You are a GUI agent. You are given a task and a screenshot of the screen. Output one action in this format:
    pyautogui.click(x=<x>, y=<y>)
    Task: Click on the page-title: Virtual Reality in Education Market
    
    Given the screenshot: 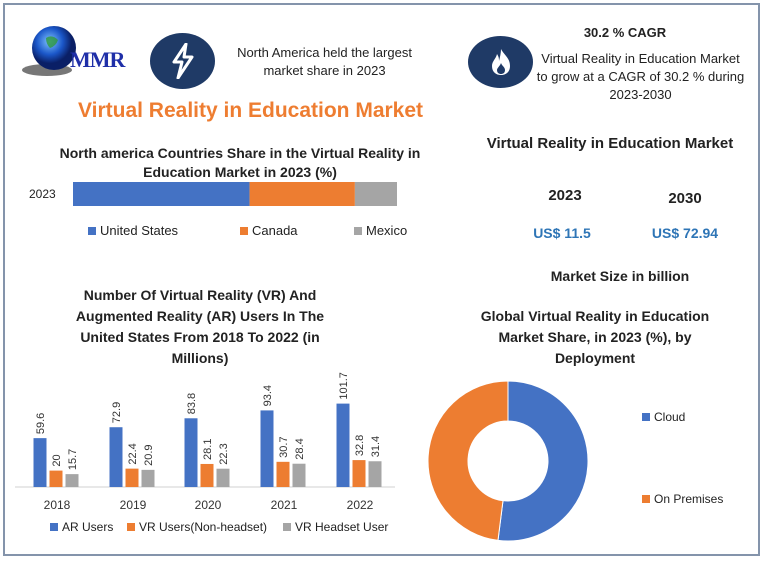 What is the action you would take?
    pyautogui.click(x=251, y=110)
    